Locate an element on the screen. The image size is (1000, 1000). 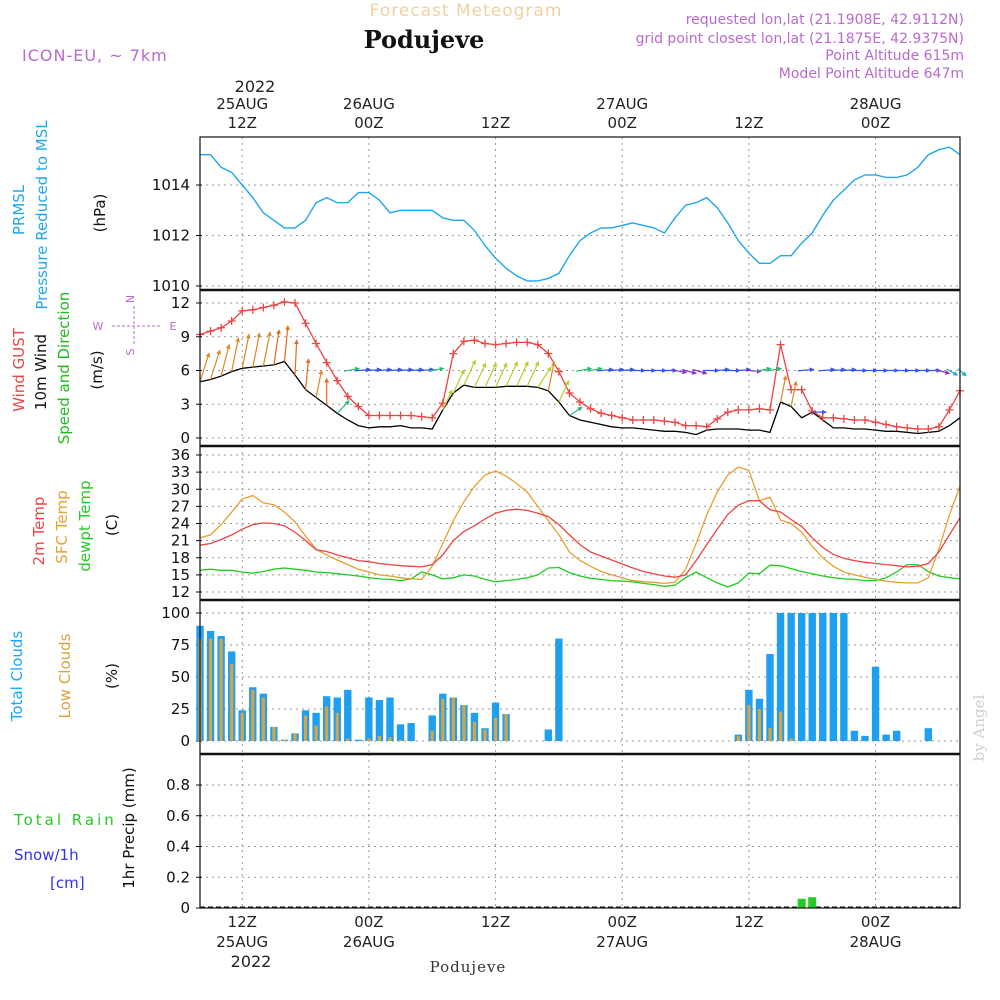
sfc-temp-line is located at coordinates (580, 525).